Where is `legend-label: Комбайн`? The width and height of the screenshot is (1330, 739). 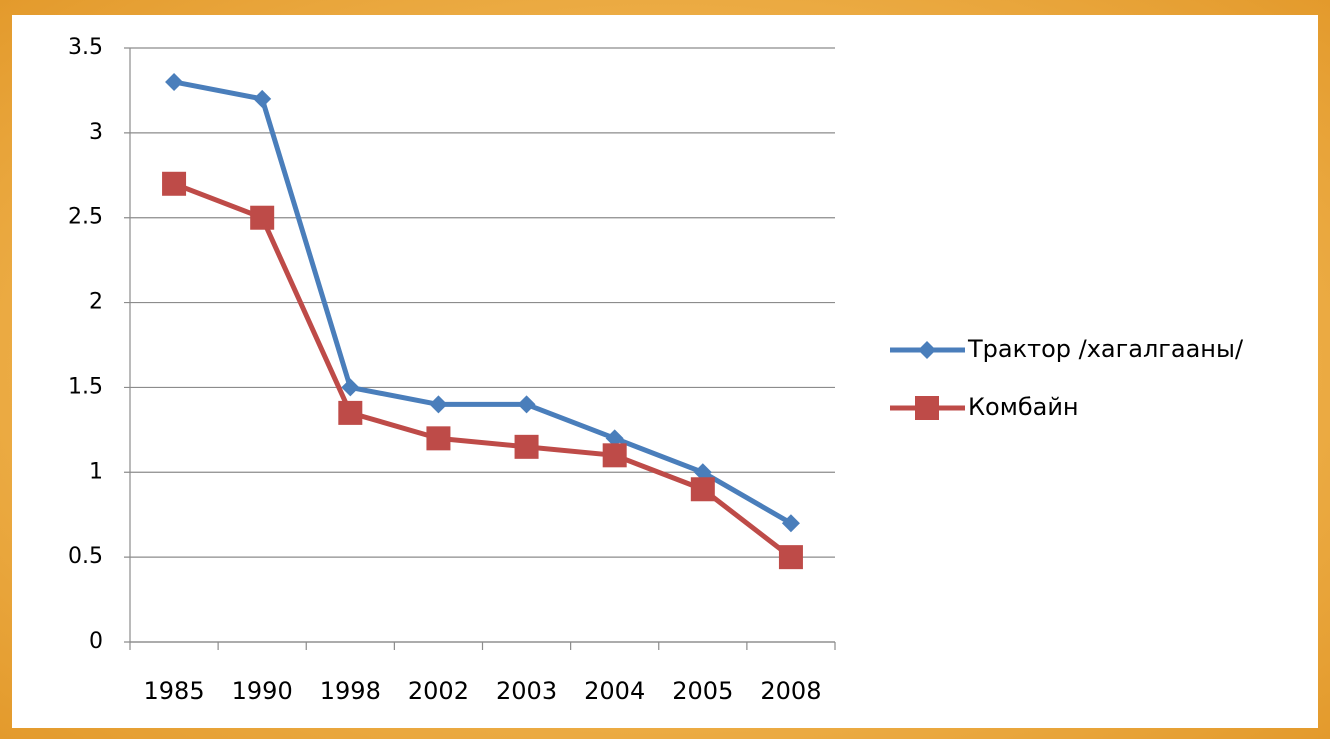 legend-label: Комбайн is located at coordinates (1023, 407).